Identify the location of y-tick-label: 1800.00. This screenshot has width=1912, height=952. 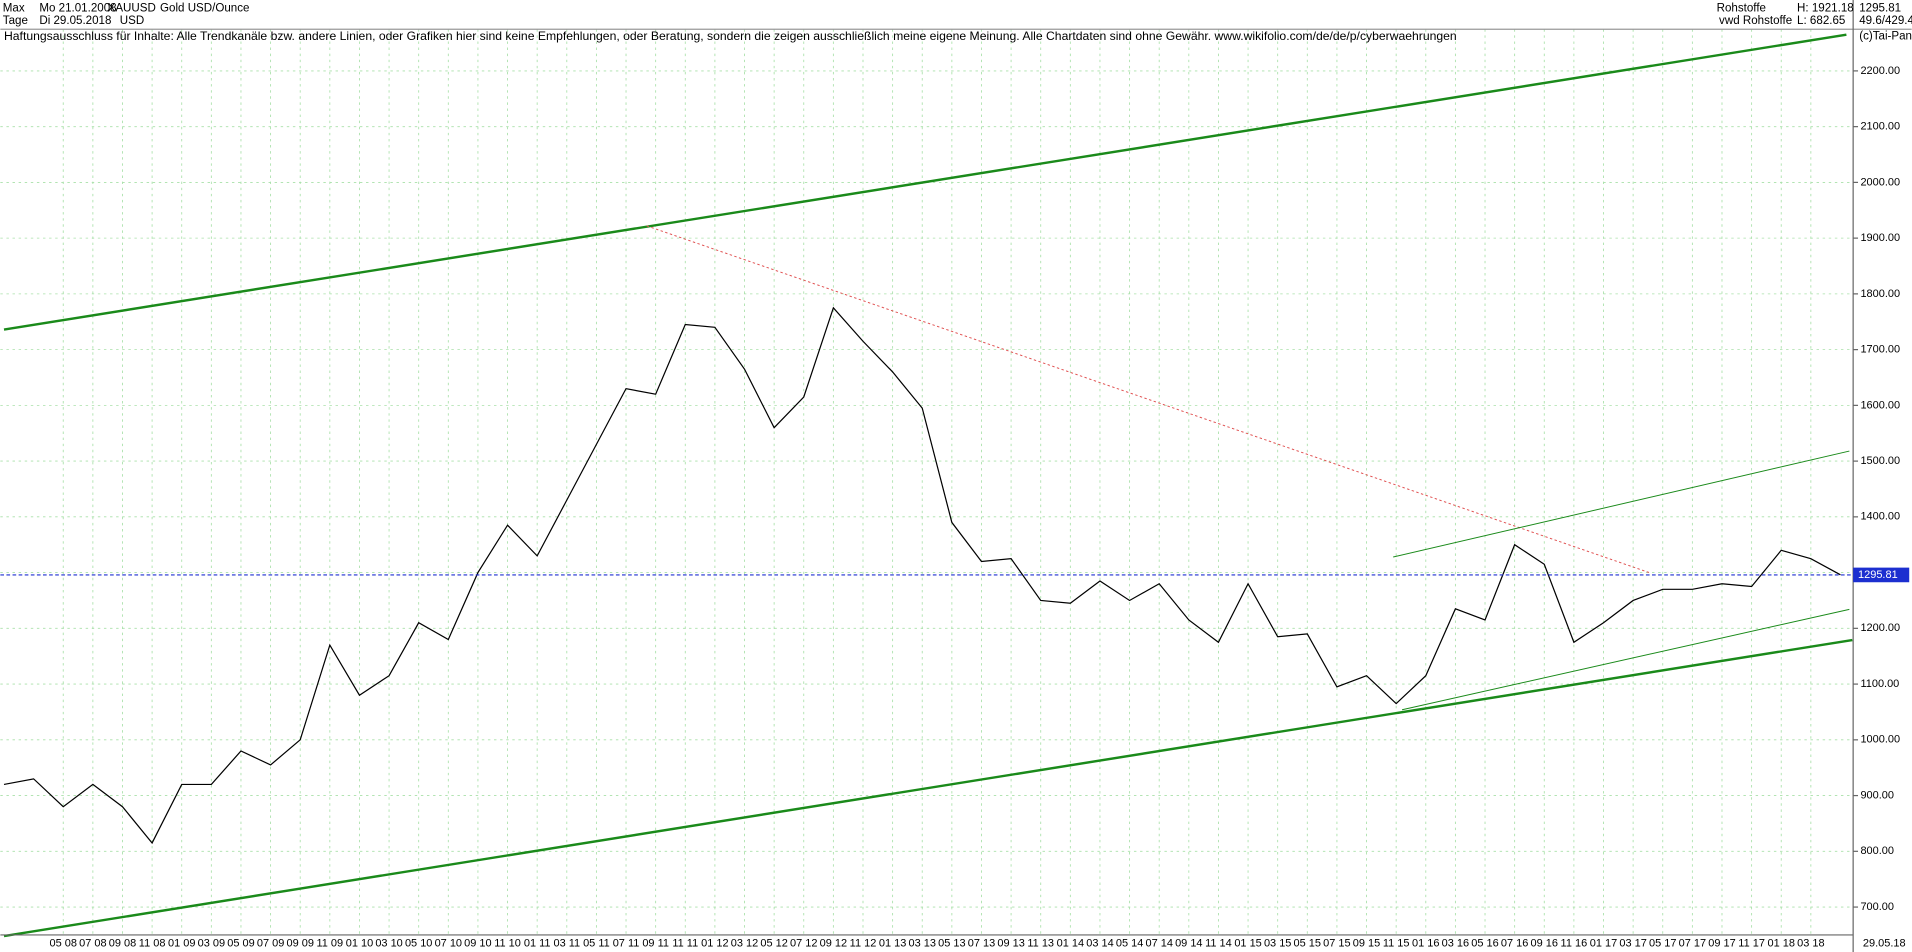
(1880, 294).